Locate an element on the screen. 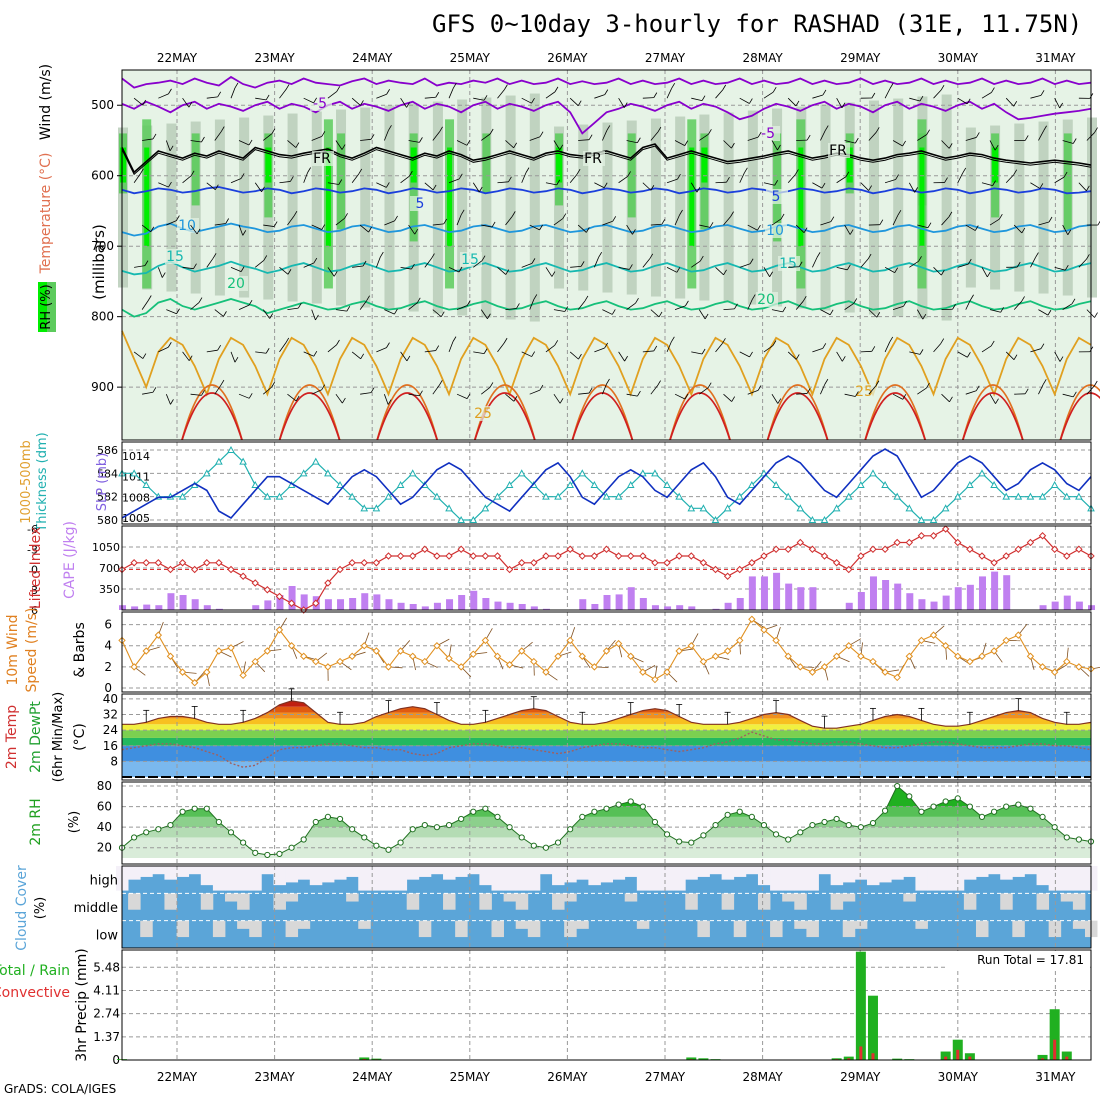 Image resolution: width=1100 pixels, height=1100 pixels. contour-label-bg is located at coordinates (767, 299).